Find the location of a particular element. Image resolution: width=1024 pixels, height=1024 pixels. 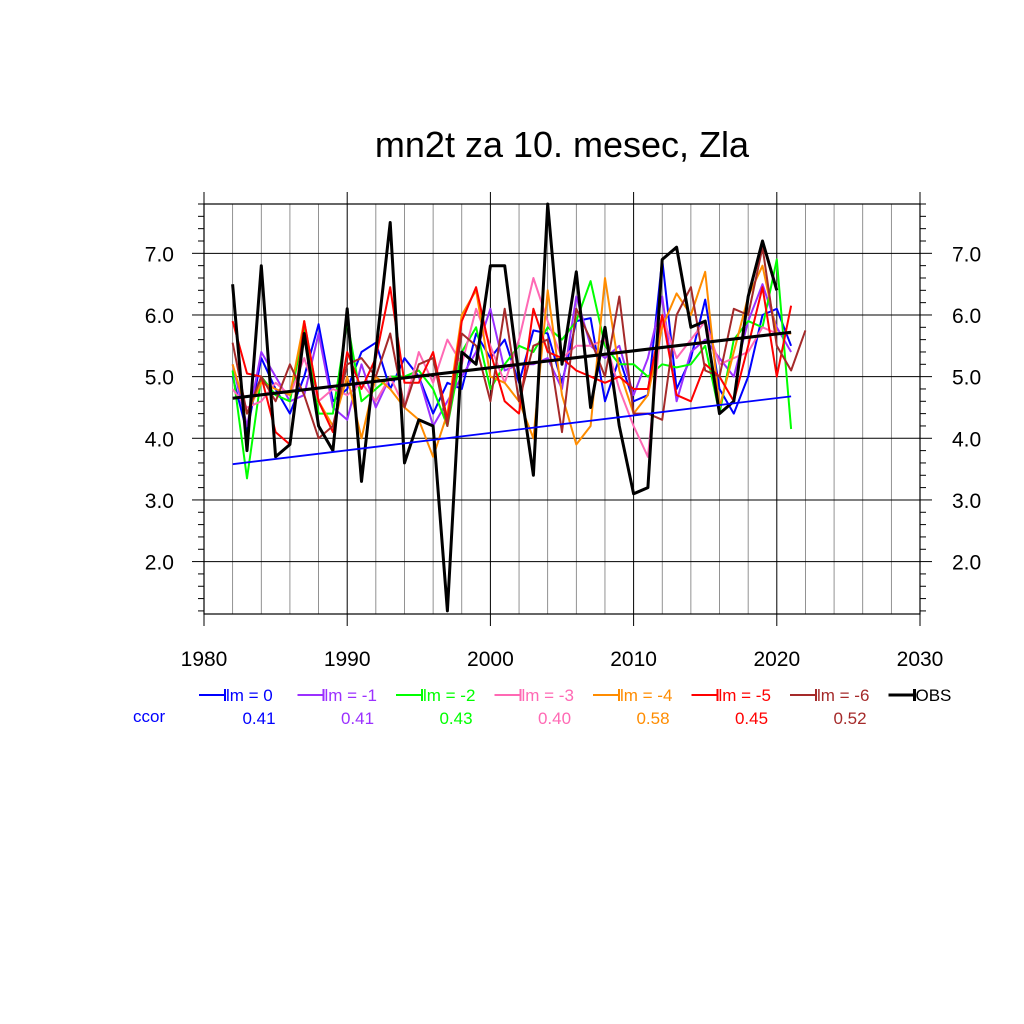

x-tick-label: 2030 is located at coordinates (920, 659).